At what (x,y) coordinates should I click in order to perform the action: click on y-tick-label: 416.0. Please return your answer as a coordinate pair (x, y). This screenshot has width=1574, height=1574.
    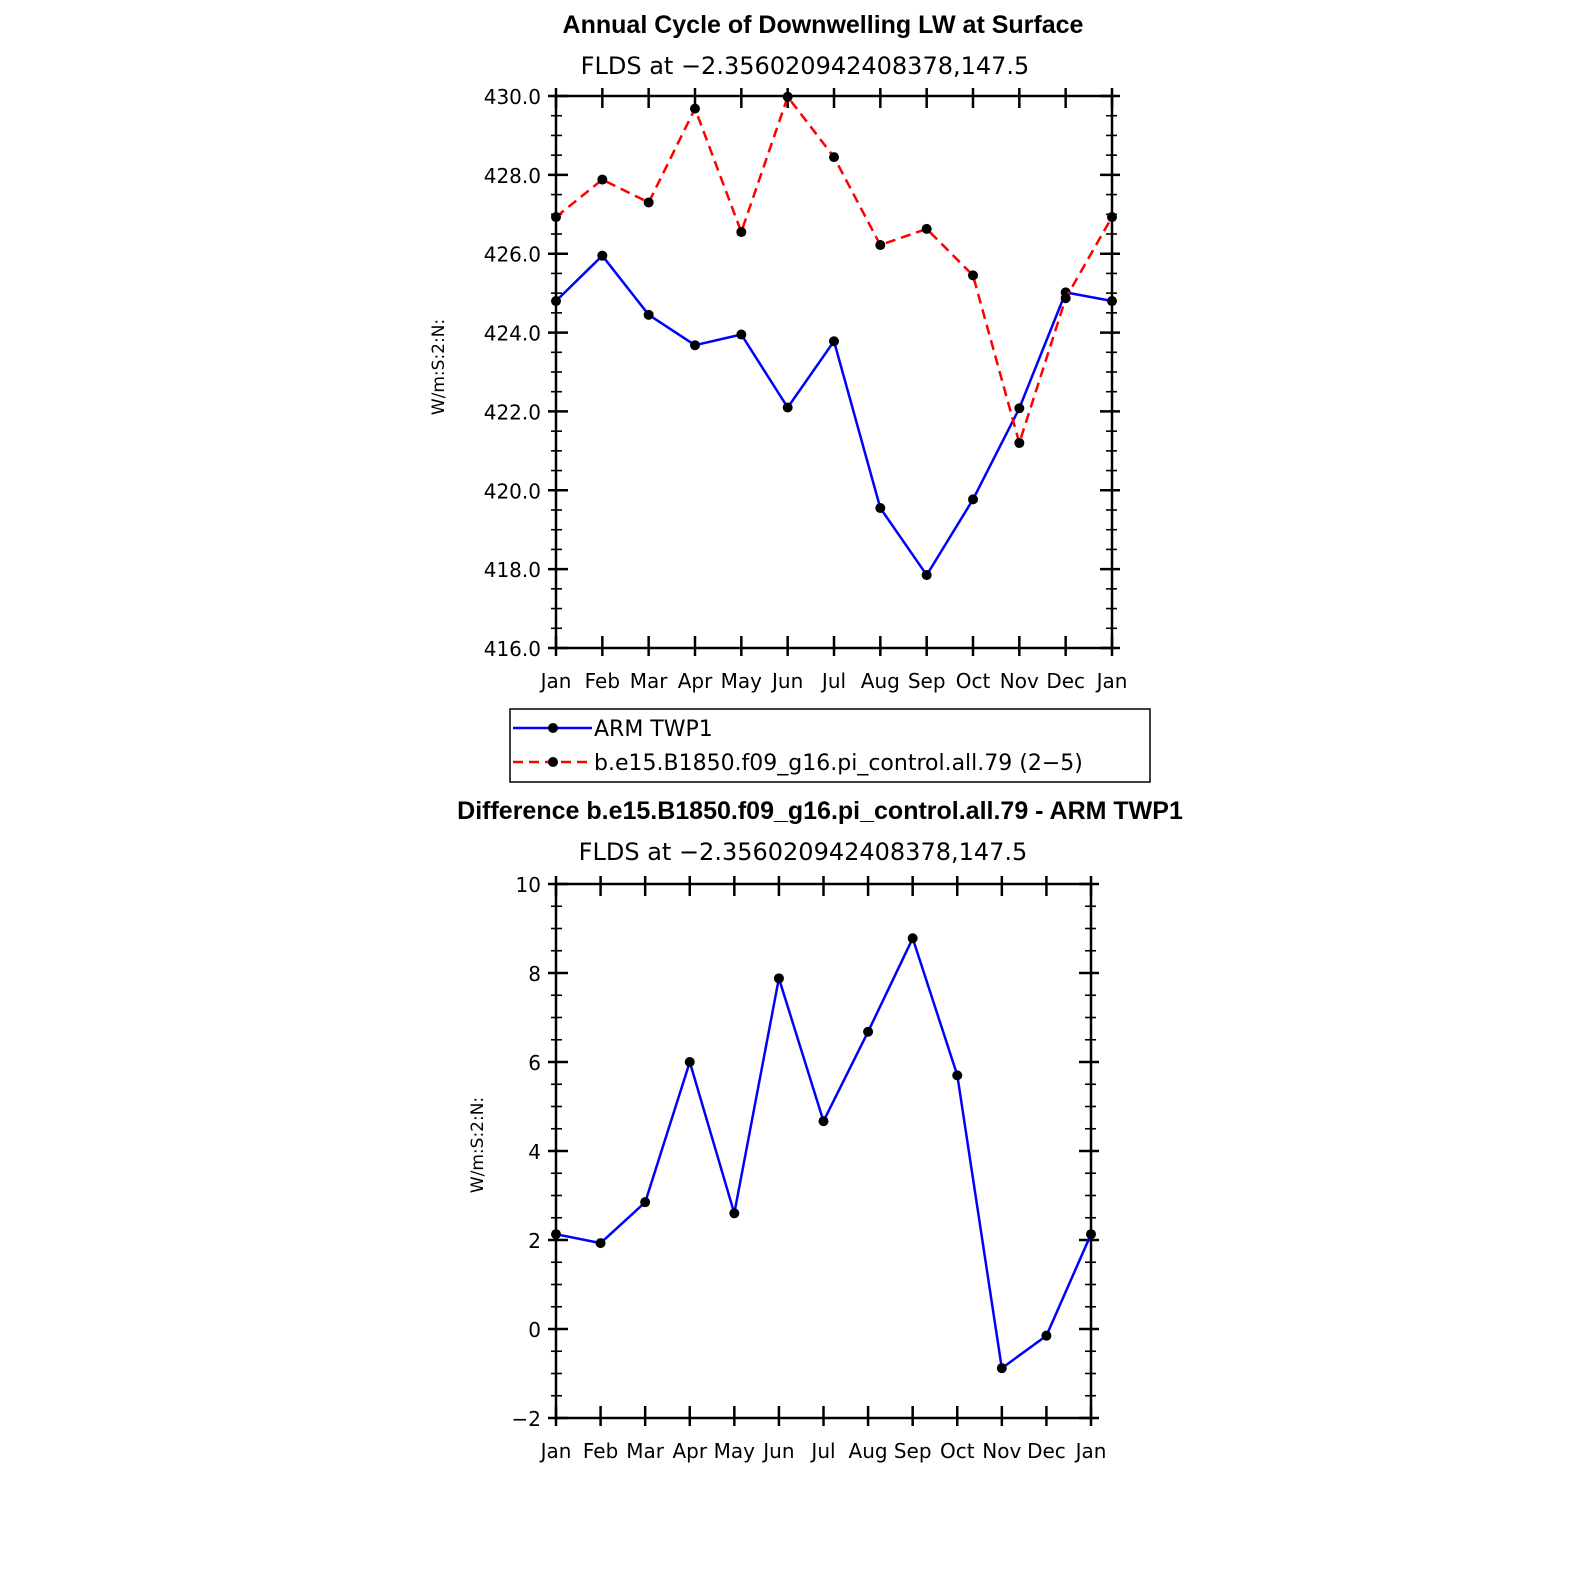
    Looking at the image, I should click on (512, 649).